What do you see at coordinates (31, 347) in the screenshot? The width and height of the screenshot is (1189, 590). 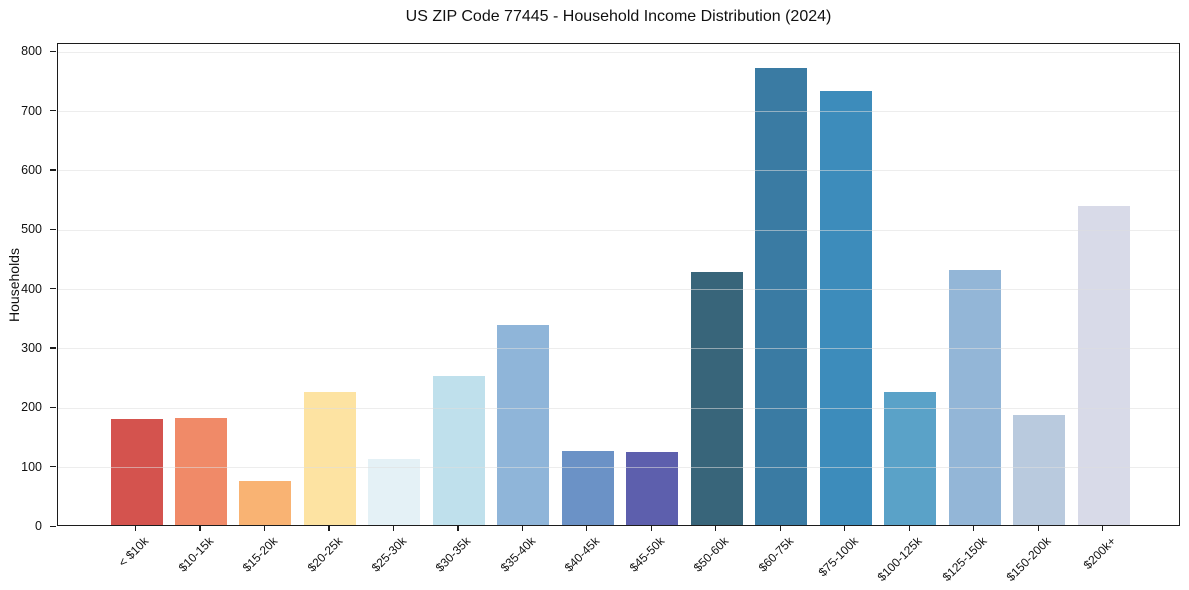 I see `y-tick-label-300: 300` at bounding box center [31, 347].